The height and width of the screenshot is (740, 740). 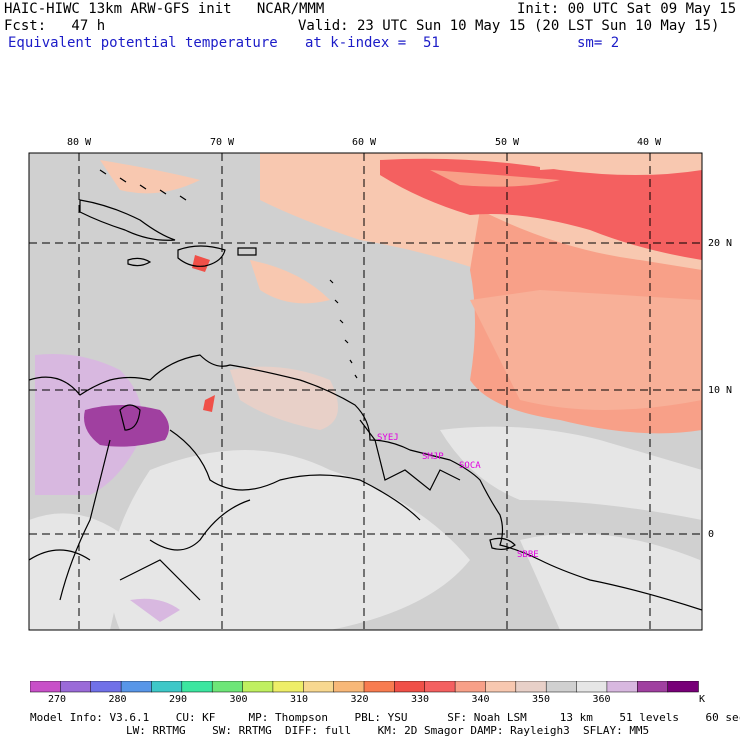 I want to click on level-index: at k-index = 51, so click(x=372, y=43).